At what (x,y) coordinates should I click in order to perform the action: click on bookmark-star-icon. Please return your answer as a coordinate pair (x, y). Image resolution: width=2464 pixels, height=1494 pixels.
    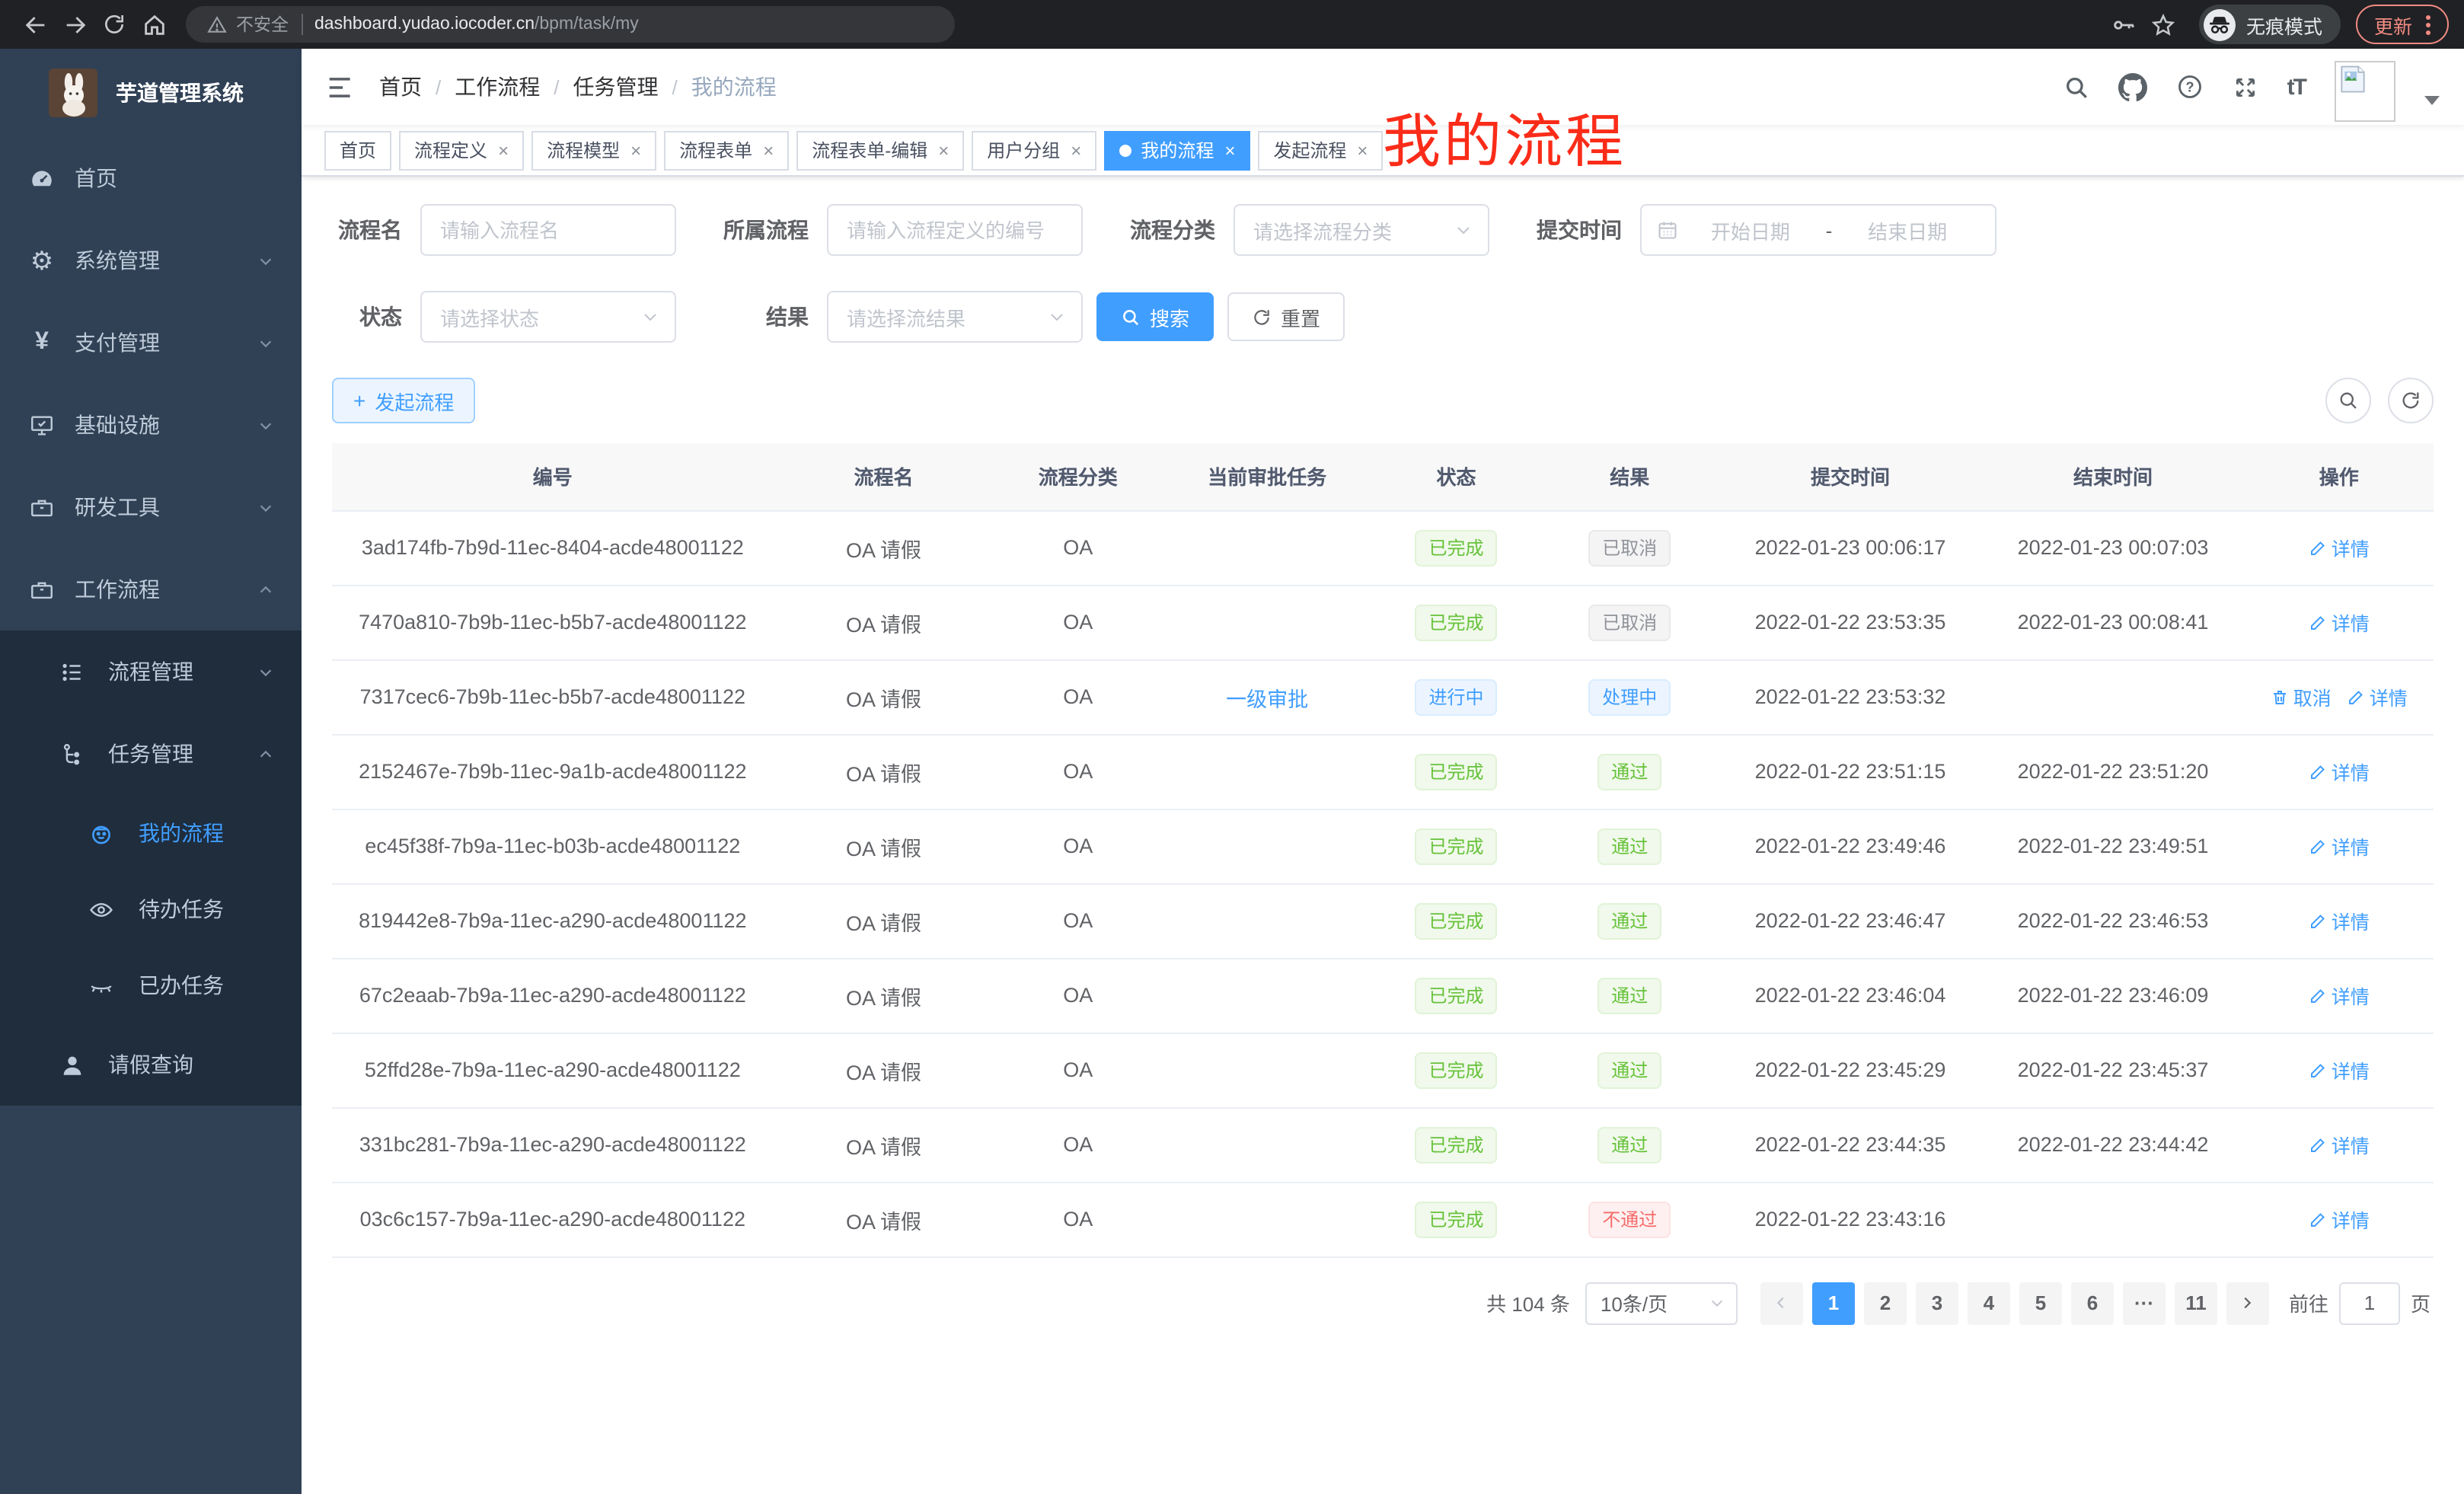
    Looking at the image, I should click on (2164, 24).